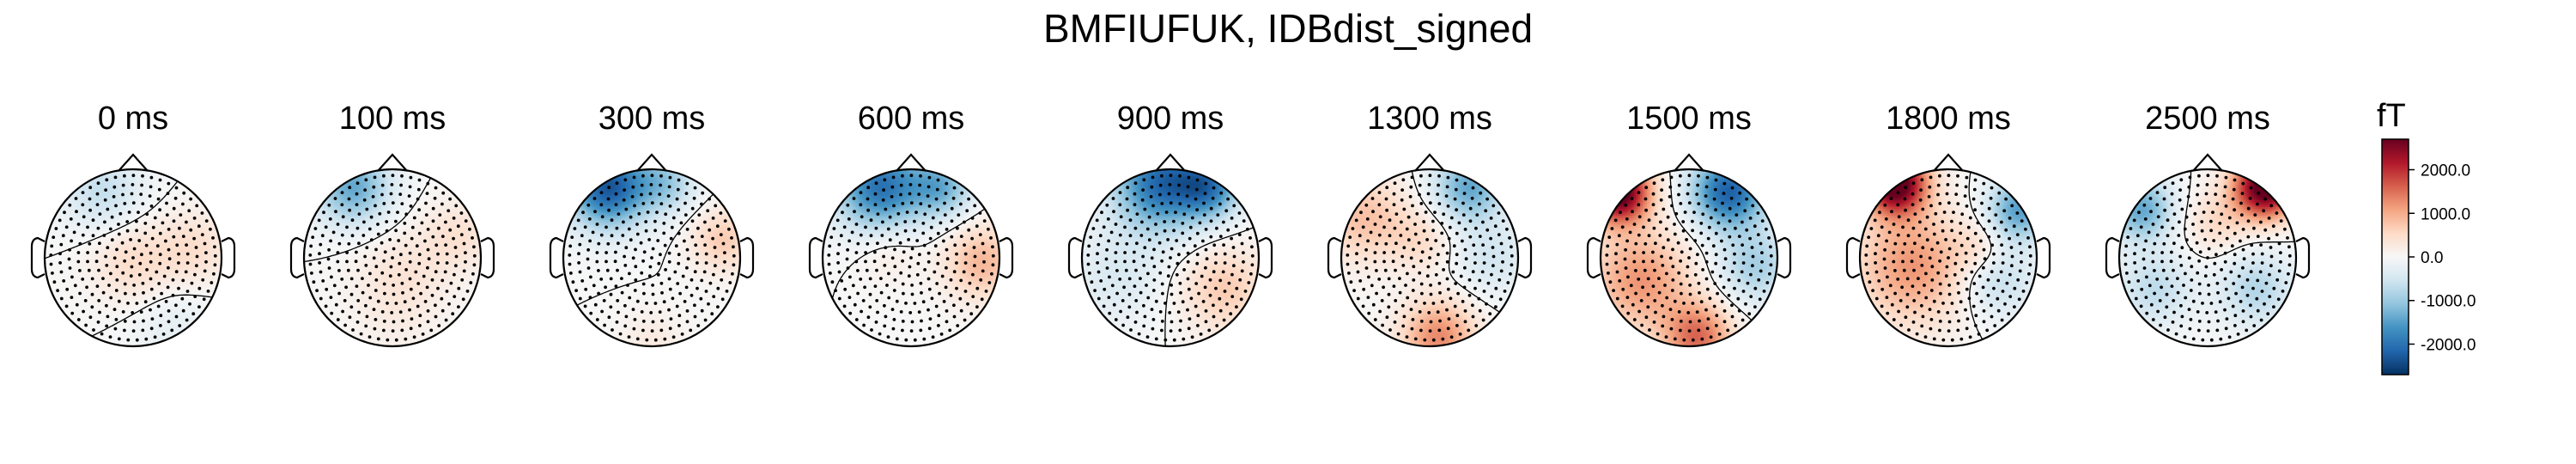 This screenshot has width=2576, height=464. What do you see at coordinates (133, 224) in the screenshot?
I see `topomap-1: 0 ms` at bounding box center [133, 224].